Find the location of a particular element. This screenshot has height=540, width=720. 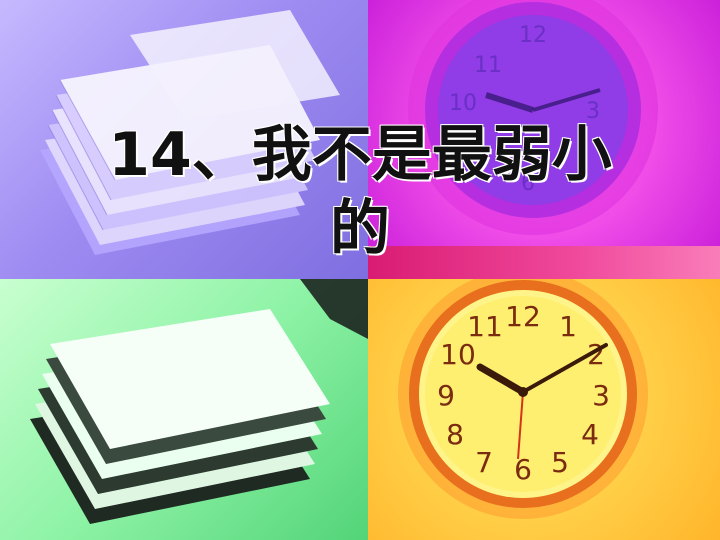

minute-hand is located at coordinates (564, 368).